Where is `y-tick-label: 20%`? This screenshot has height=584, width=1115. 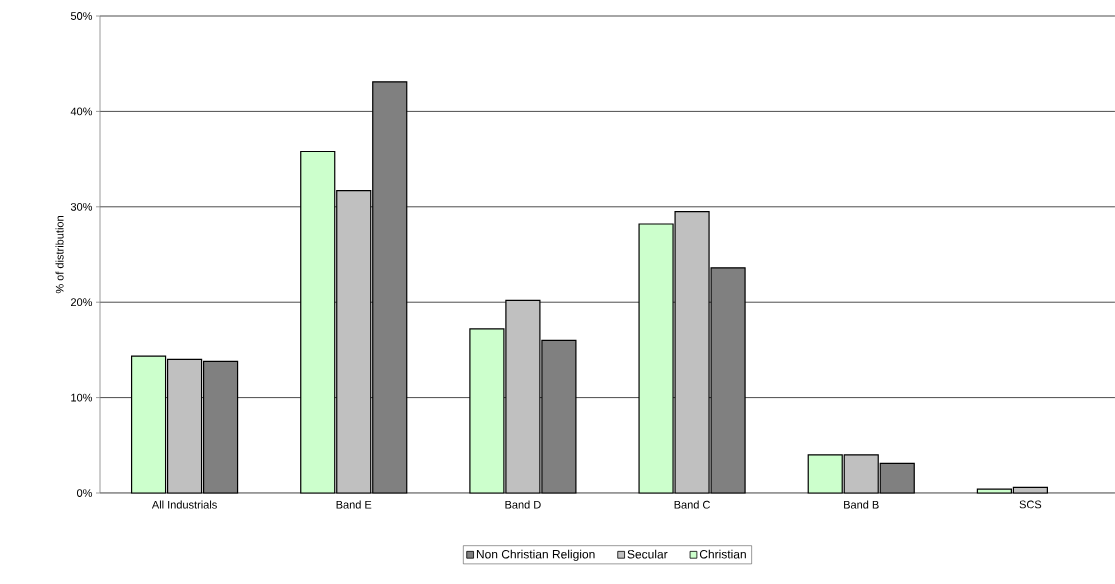
y-tick-label: 20% is located at coordinates (82, 302).